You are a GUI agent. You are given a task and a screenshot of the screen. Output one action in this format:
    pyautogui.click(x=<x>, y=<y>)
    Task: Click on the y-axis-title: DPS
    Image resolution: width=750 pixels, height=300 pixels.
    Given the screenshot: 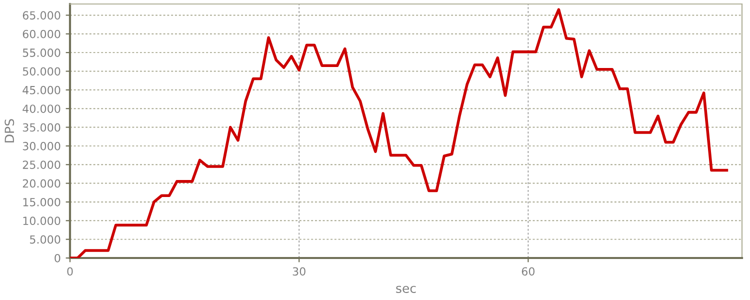 What is the action you would take?
    pyautogui.click(x=9, y=130)
    